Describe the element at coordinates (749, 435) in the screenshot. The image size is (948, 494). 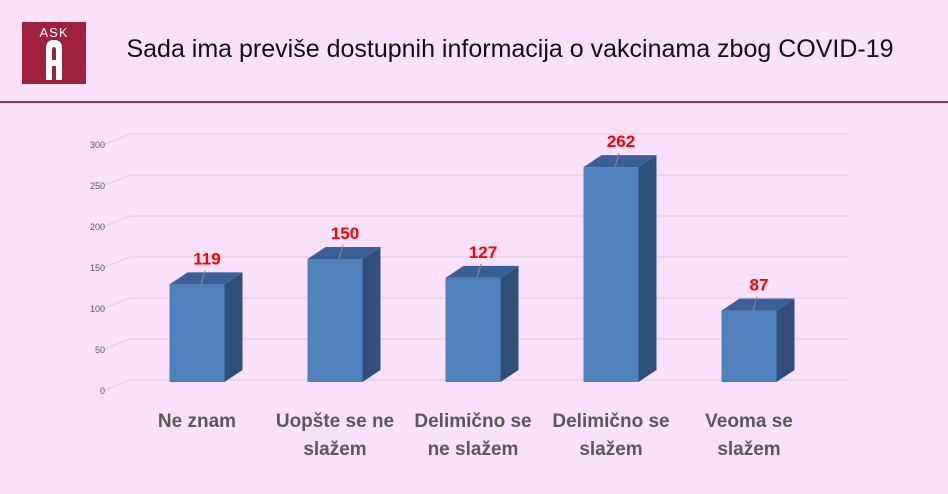
I see `category-label: Veoma se slažem` at that location.